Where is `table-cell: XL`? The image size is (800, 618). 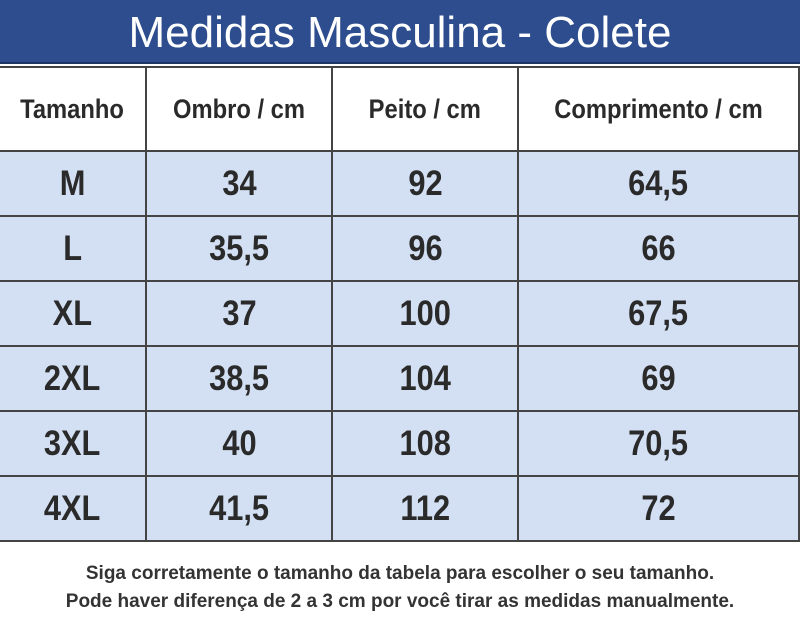
table-cell: XL is located at coordinates (73, 314).